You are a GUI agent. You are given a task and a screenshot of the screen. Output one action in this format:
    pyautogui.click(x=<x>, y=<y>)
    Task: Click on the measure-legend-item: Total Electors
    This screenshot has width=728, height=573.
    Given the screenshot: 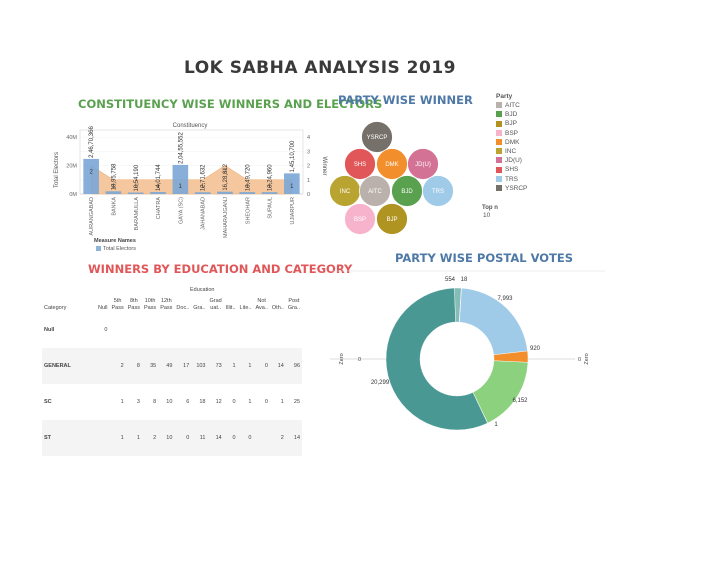 What is the action you would take?
    pyautogui.click(x=116, y=249)
    